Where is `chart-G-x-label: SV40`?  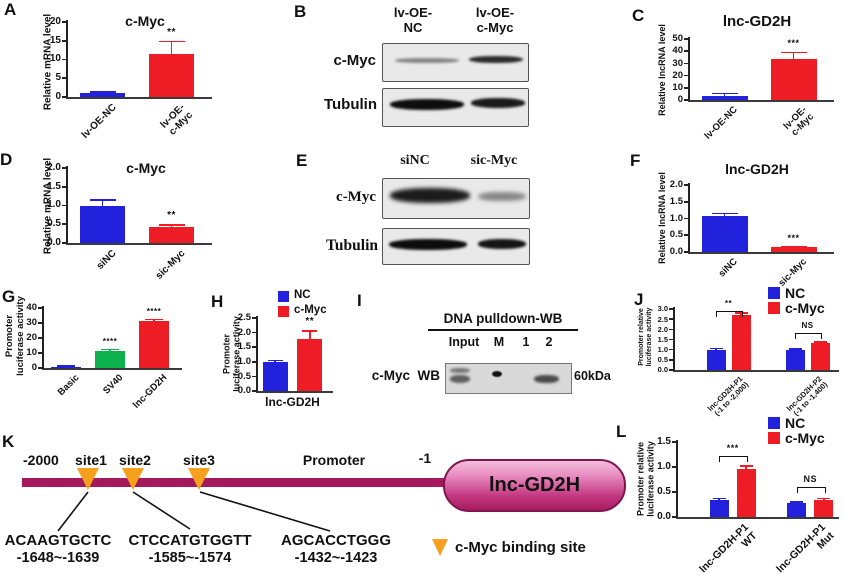 chart-G-x-label: SV40 is located at coordinates (114, 385).